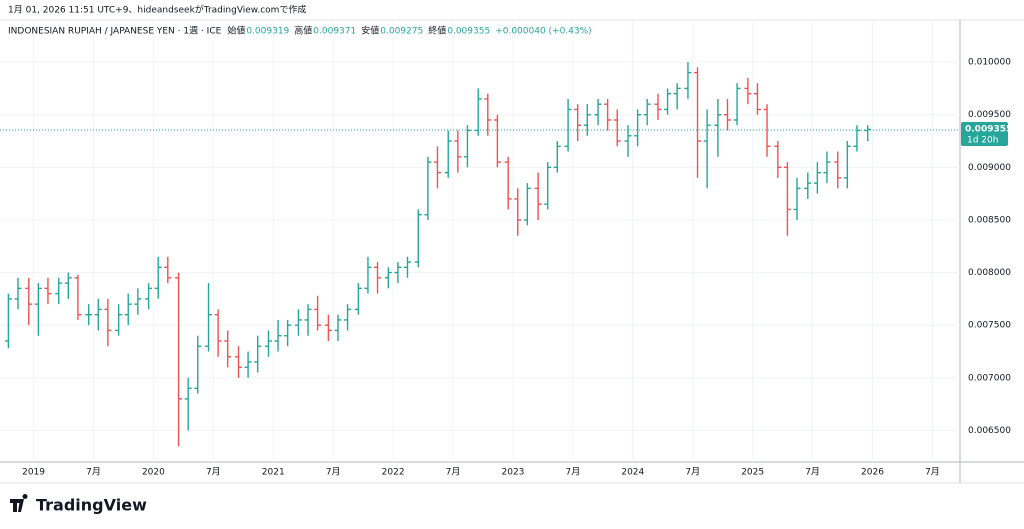  Describe the element at coordinates (989, 378) in the screenshot. I see `y-tick-label: 0.007000` at that location.